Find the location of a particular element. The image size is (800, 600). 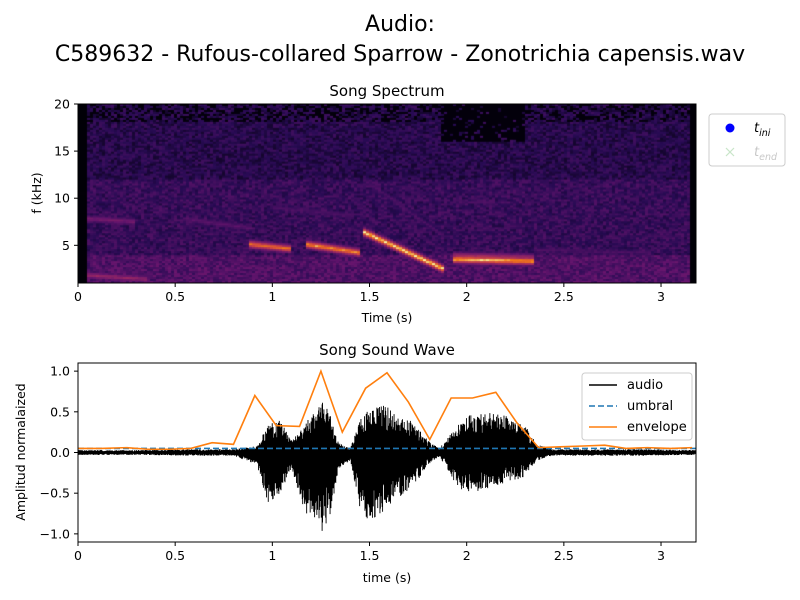

spectrum-y-label: f (kHz) is located at coordinates (36, 192).